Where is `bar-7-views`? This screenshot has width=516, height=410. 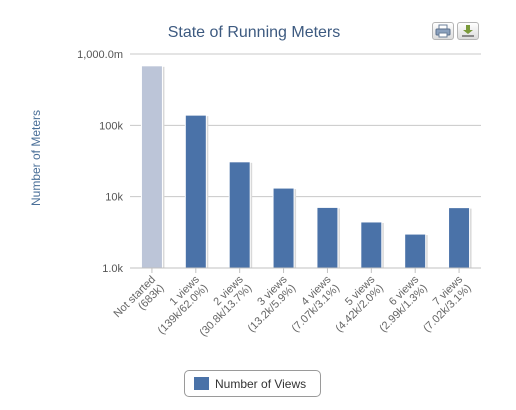
bar-7-views is located at coordinates (459, 238).